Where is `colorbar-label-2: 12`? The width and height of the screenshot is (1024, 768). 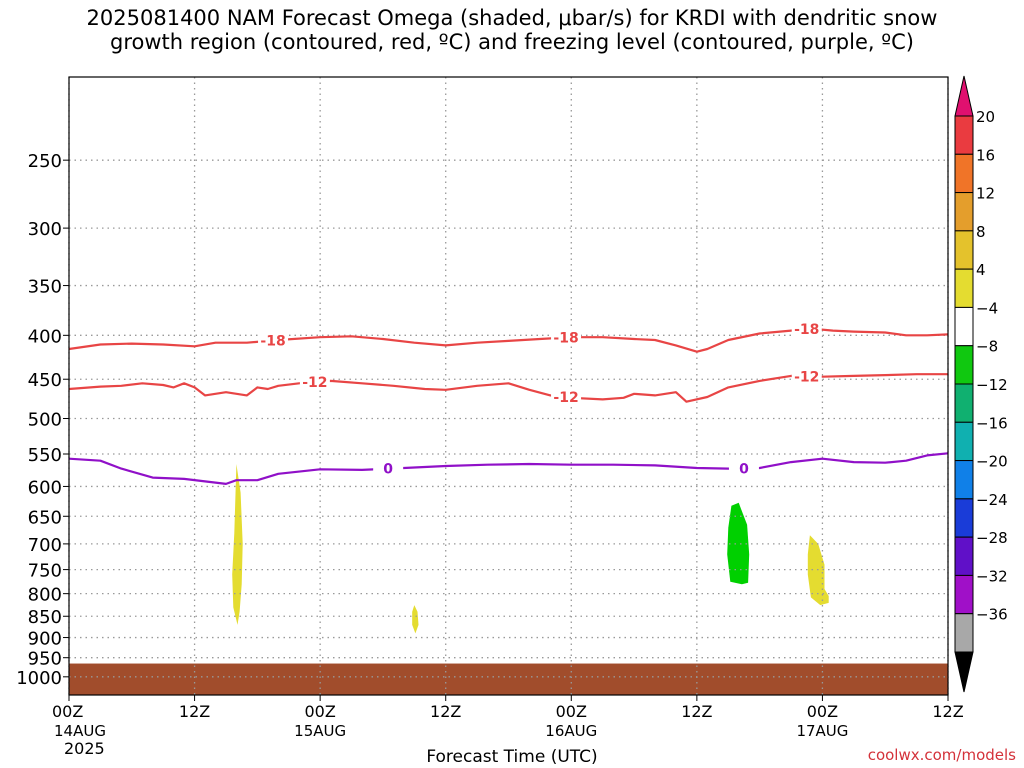 colorbar-label-2: 12 is located at coordinates (985, 194).